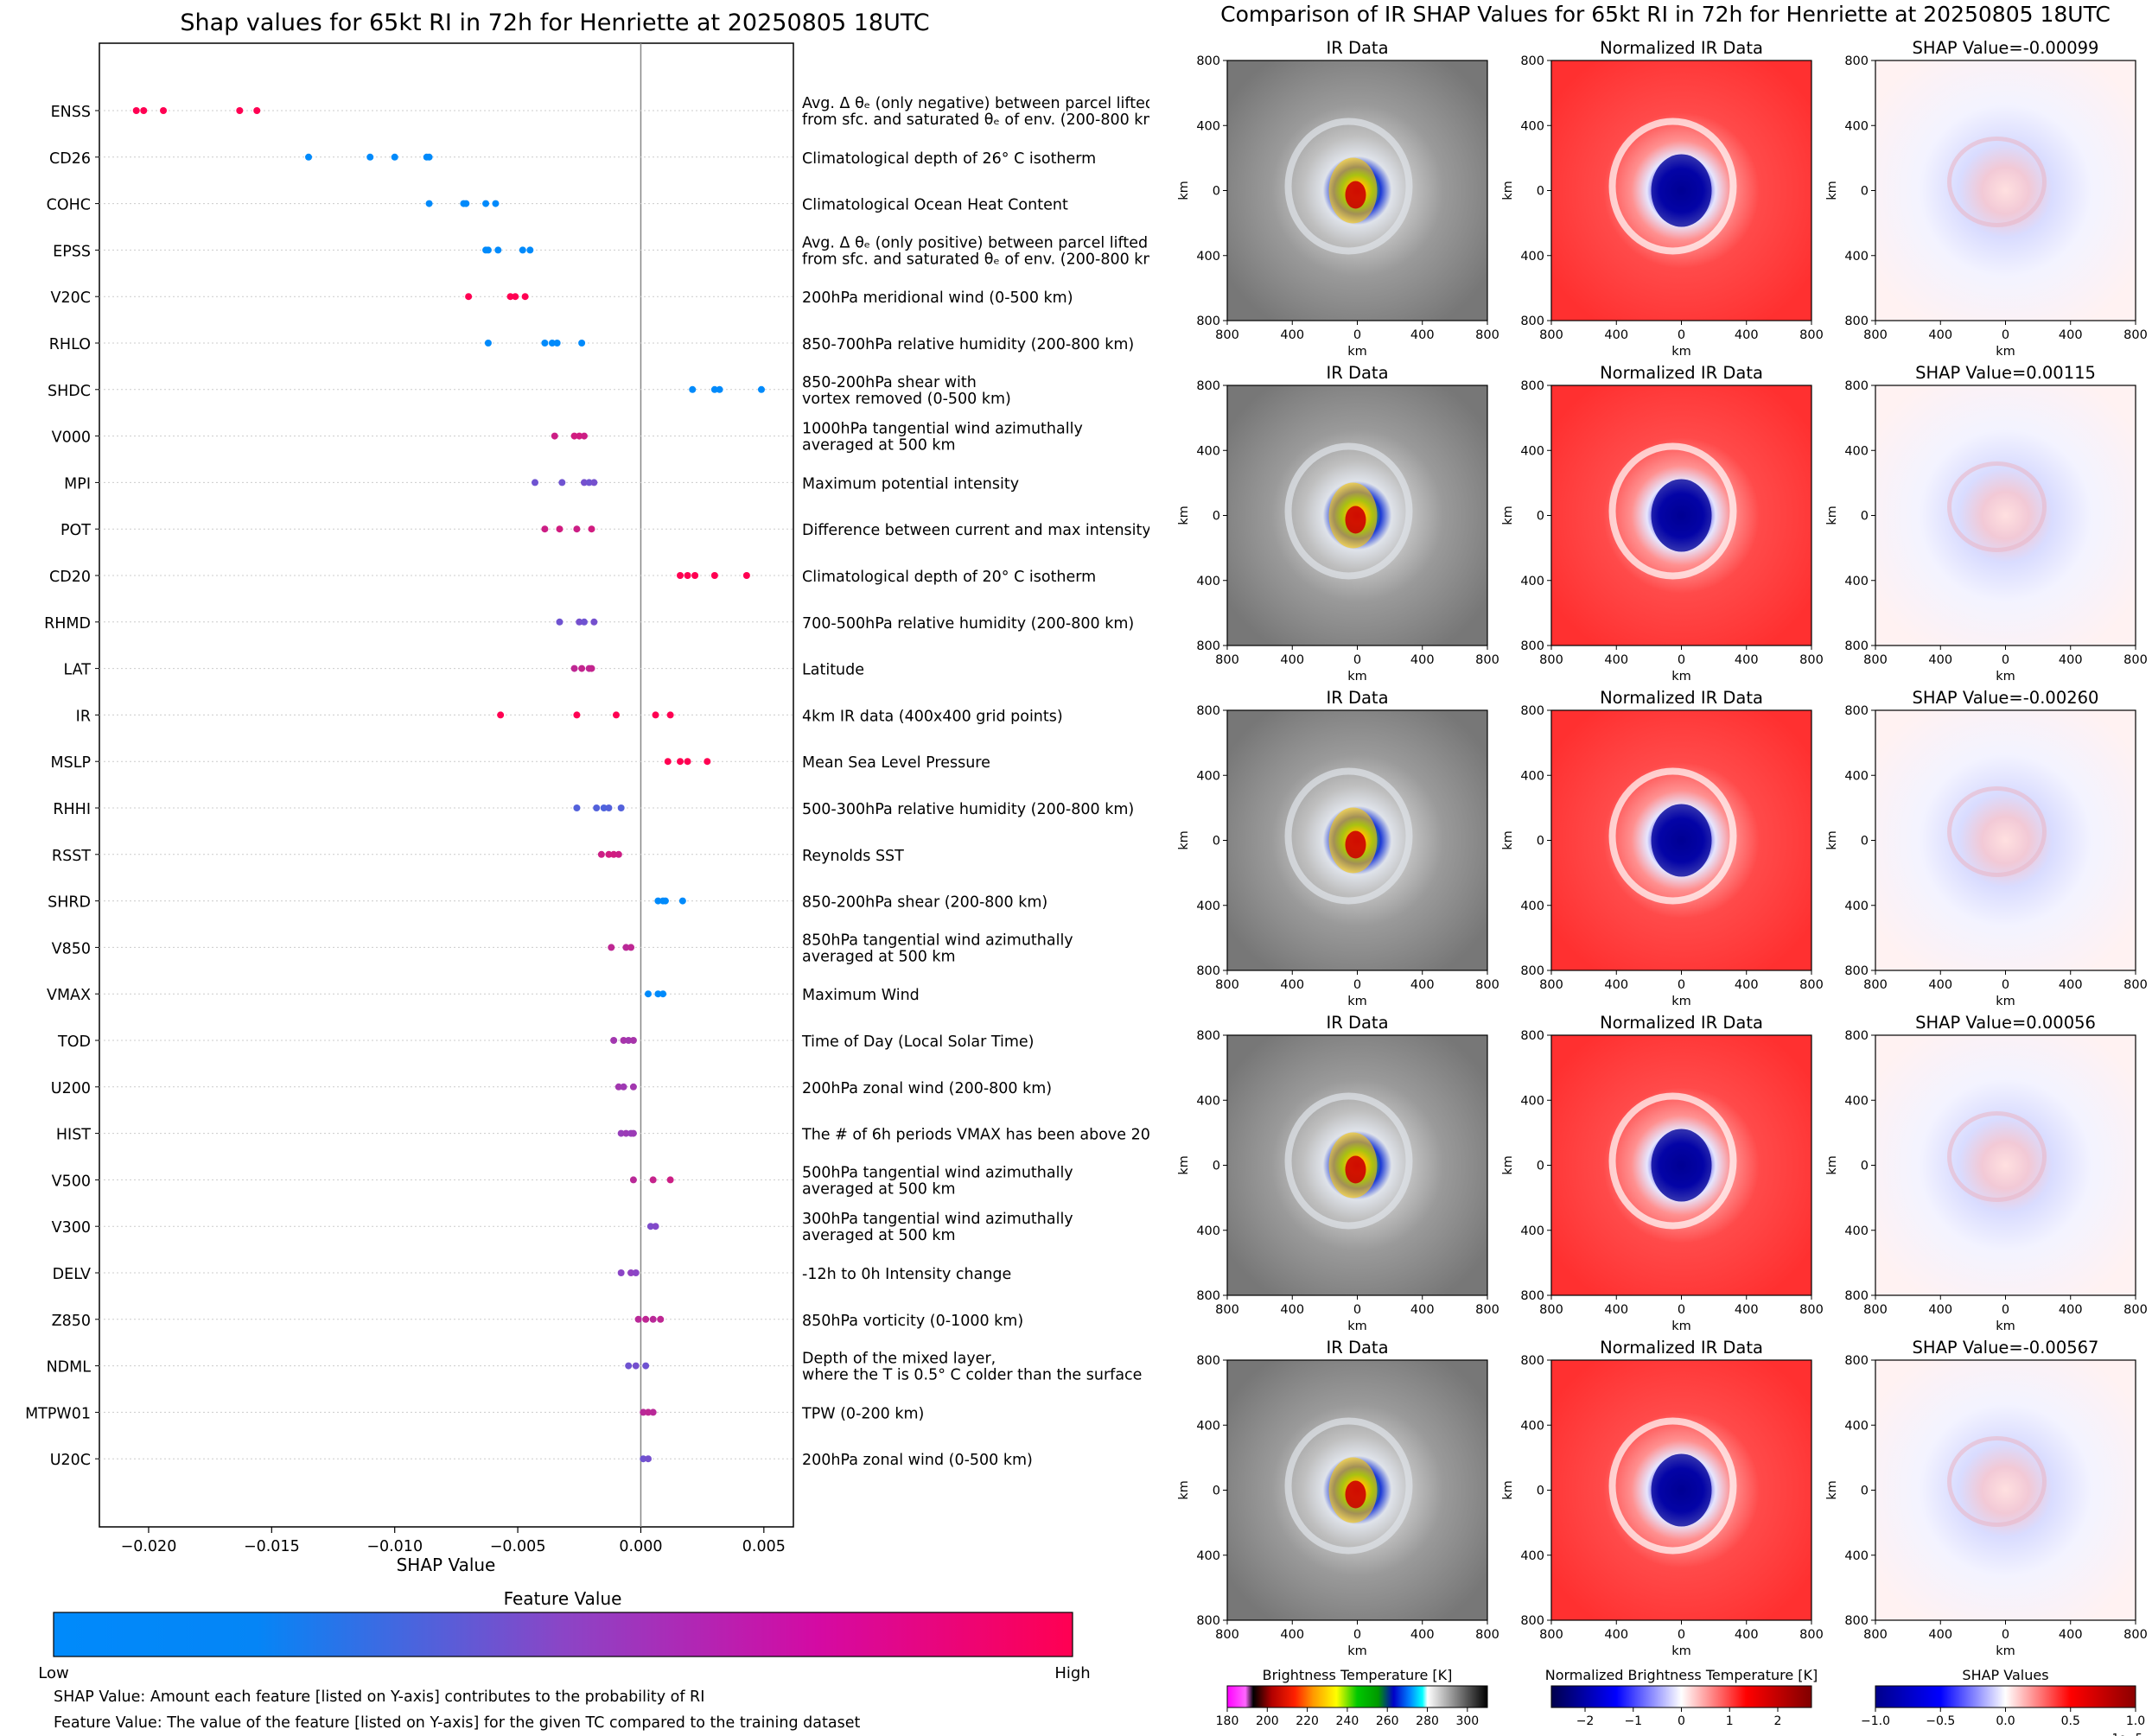 The image size is (2152, 1736). Describe the element at coordinates (71, 112) in the screenshot. I see `feature-name-label: ENSS` at that location.